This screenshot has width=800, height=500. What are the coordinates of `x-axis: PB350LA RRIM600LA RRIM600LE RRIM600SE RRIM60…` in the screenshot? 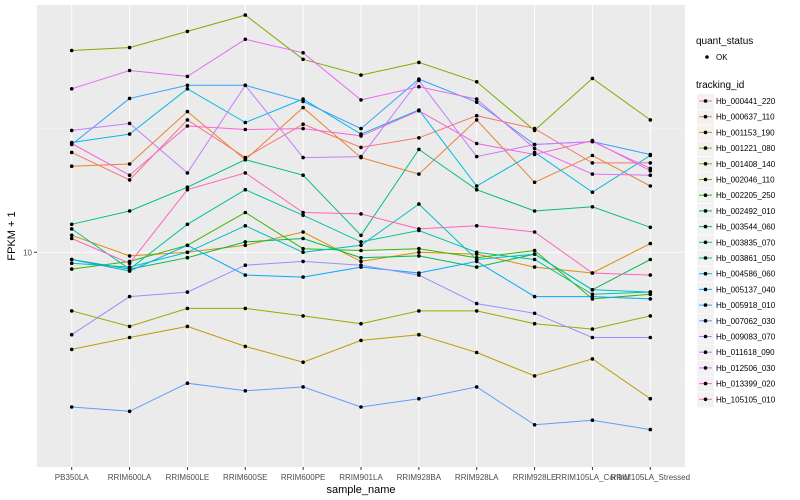 It's located at (372, 474).